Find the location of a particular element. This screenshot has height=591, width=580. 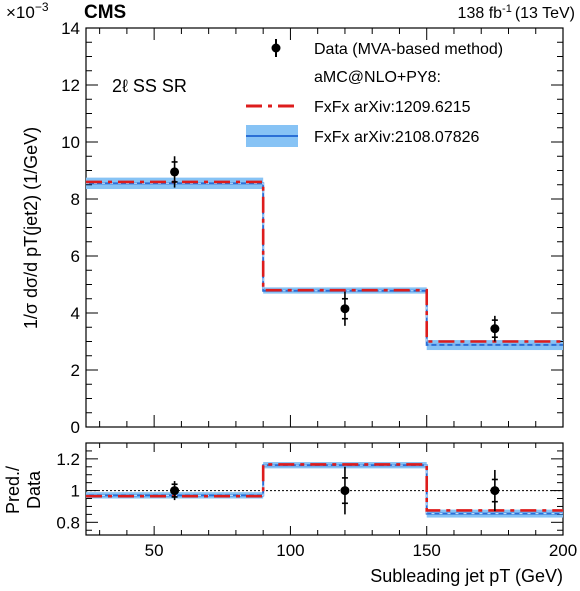

legend-pred-b-label: FxFx arXiv:2108.07826 is located at coordinates (397, 137).